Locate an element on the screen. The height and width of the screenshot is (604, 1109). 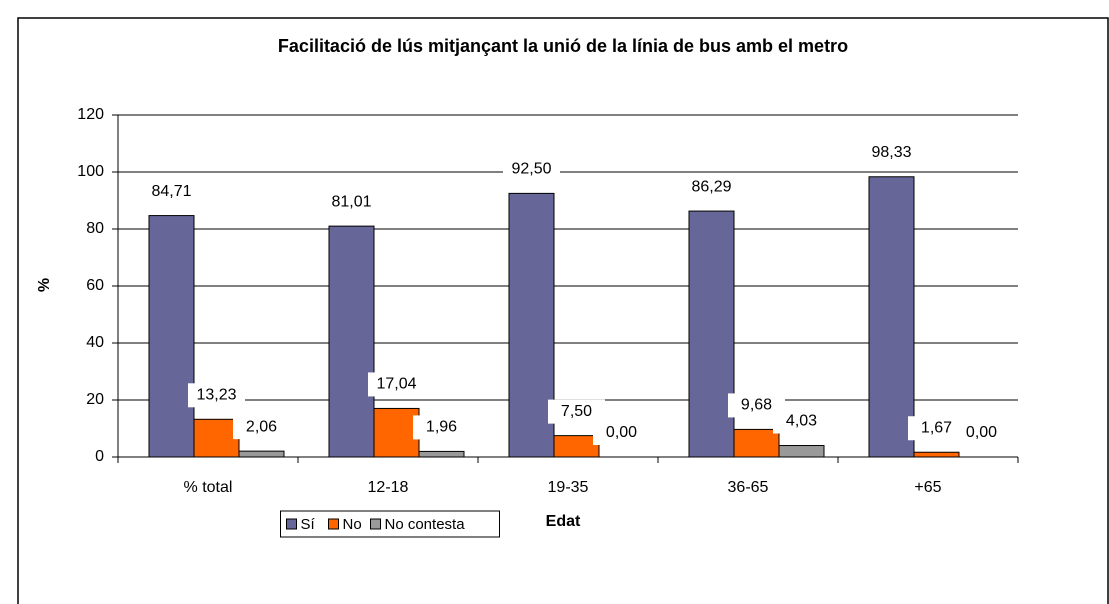
legend-label: Sí is located at coordinates (308, 524).